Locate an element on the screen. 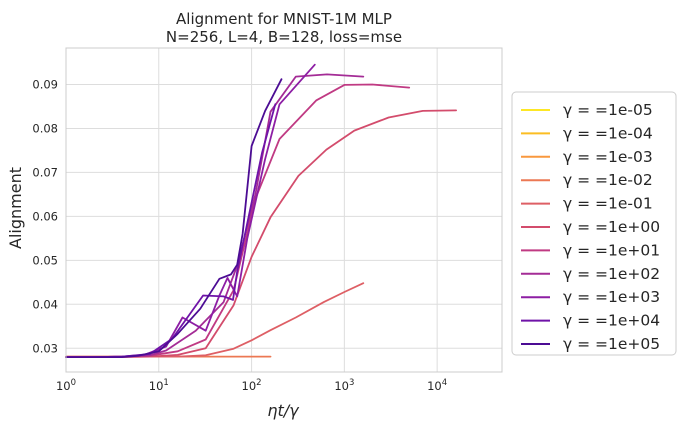  legend-label: γ = =1e+03 is located at coordinates (611, 297).